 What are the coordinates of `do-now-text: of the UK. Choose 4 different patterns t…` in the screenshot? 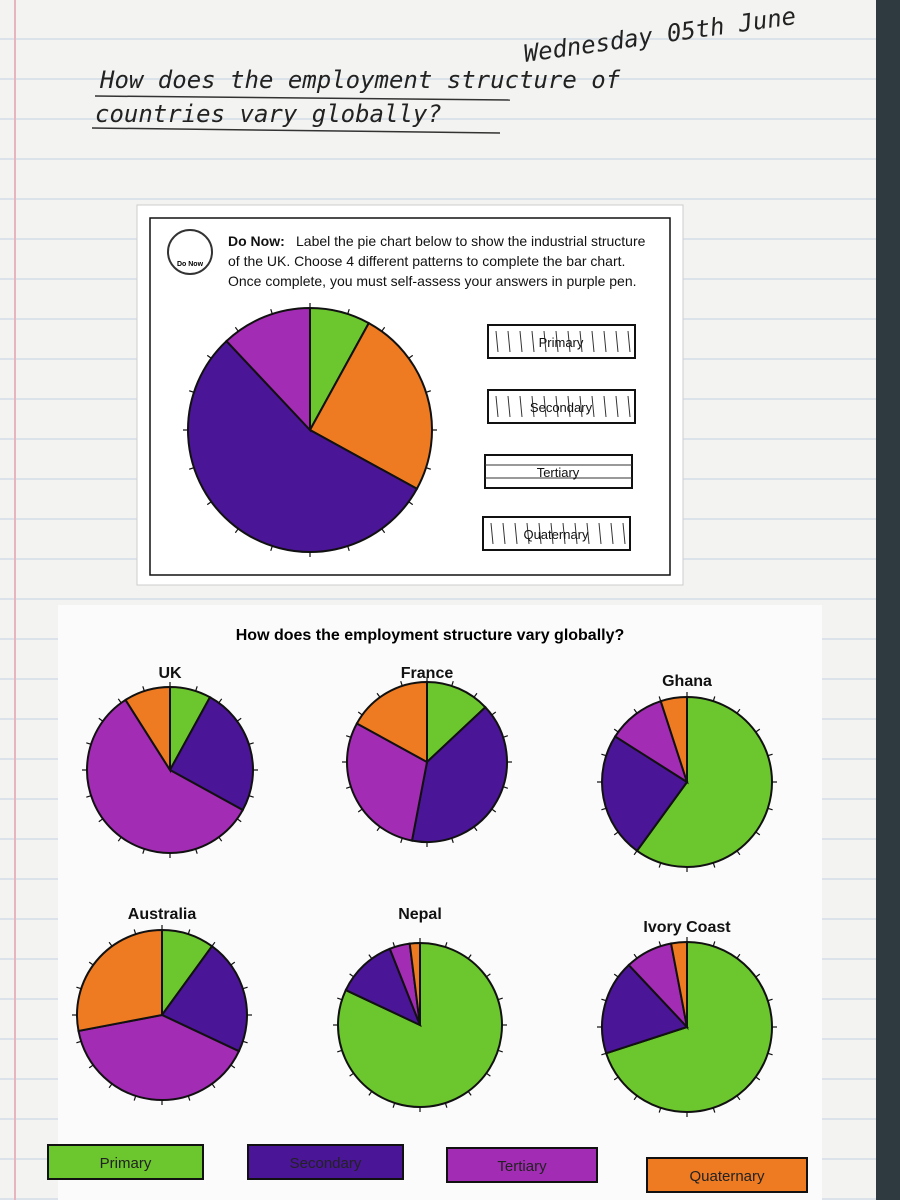 It's located at (426, 261).